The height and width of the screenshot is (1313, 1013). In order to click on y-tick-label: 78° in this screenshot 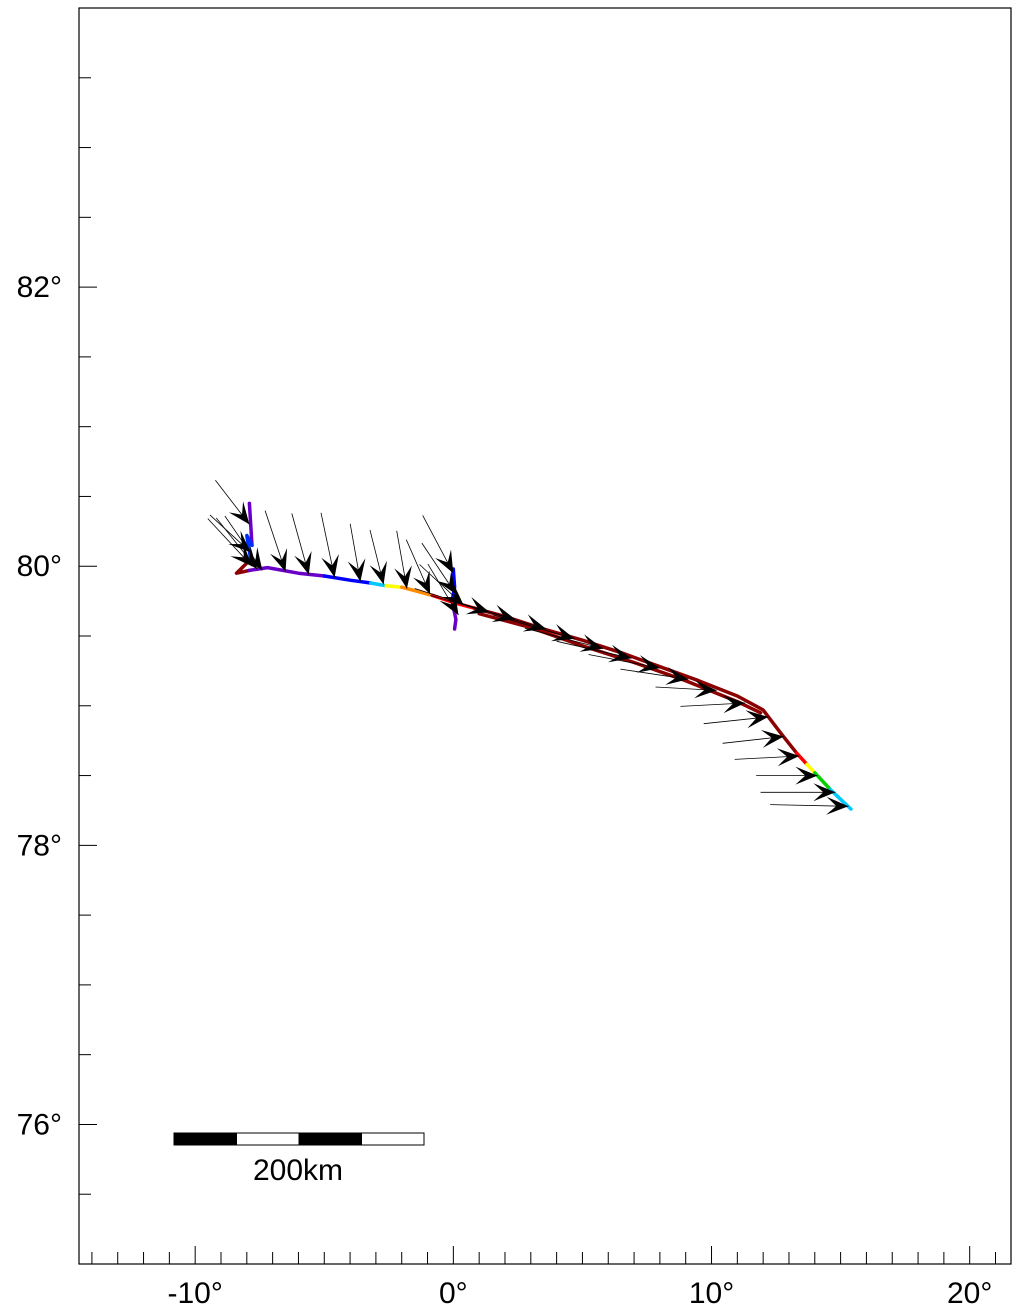, I will do `click(39, 845)`.